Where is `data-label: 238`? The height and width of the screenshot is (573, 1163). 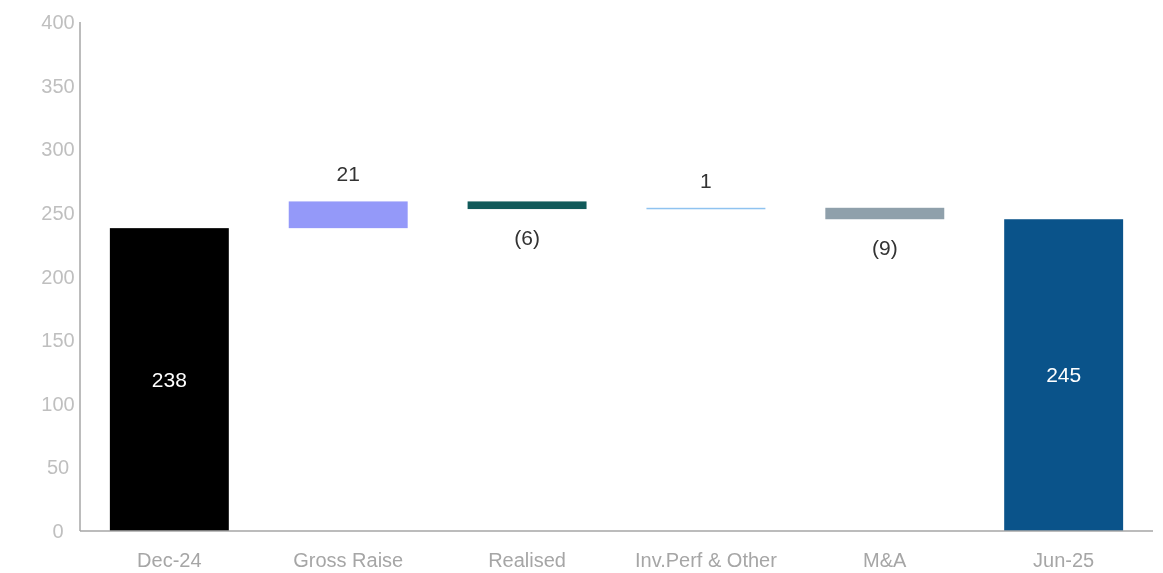 data-label: 238 is located at coordinates (169, 379).